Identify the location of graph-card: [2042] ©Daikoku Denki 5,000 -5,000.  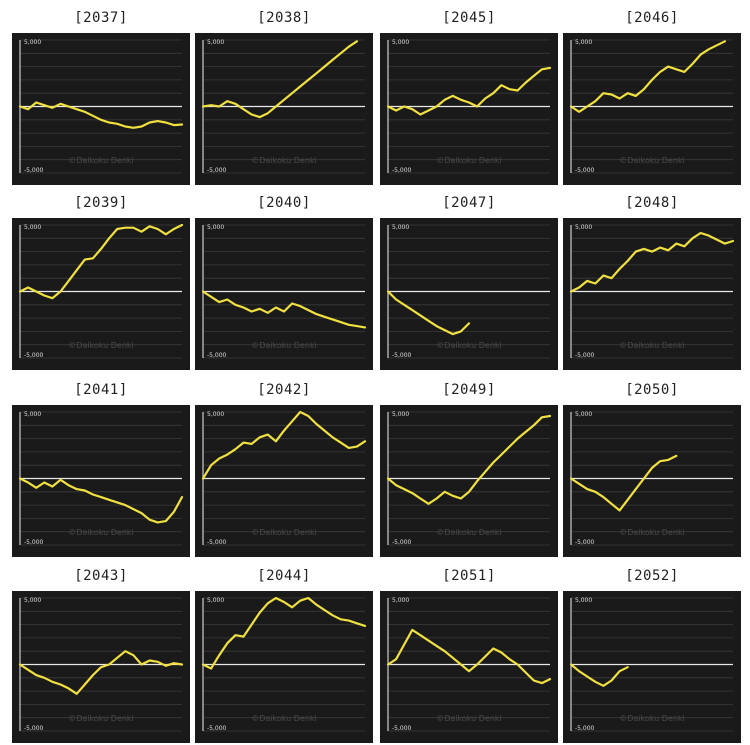
(284, 467).